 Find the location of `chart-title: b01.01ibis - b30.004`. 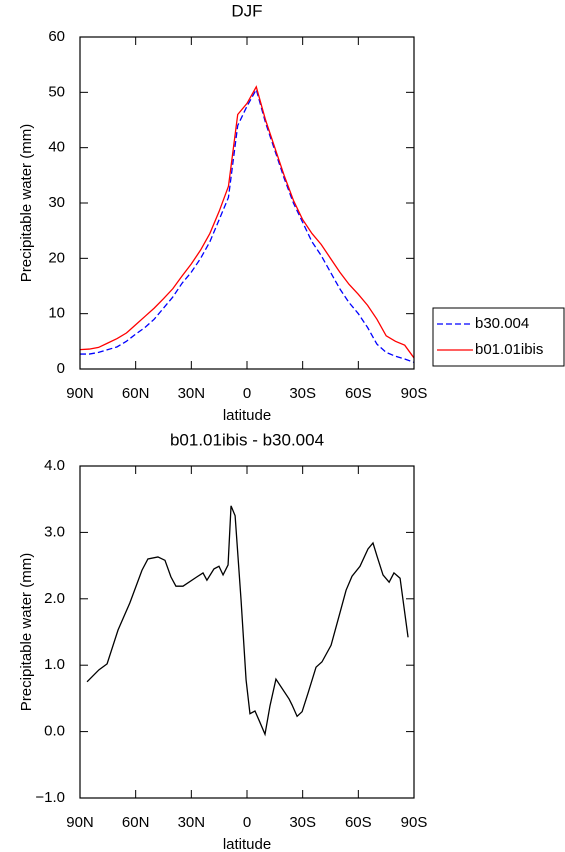

chart-title: b01.01ibis - b30.004 is located at coordinates (247, 439).